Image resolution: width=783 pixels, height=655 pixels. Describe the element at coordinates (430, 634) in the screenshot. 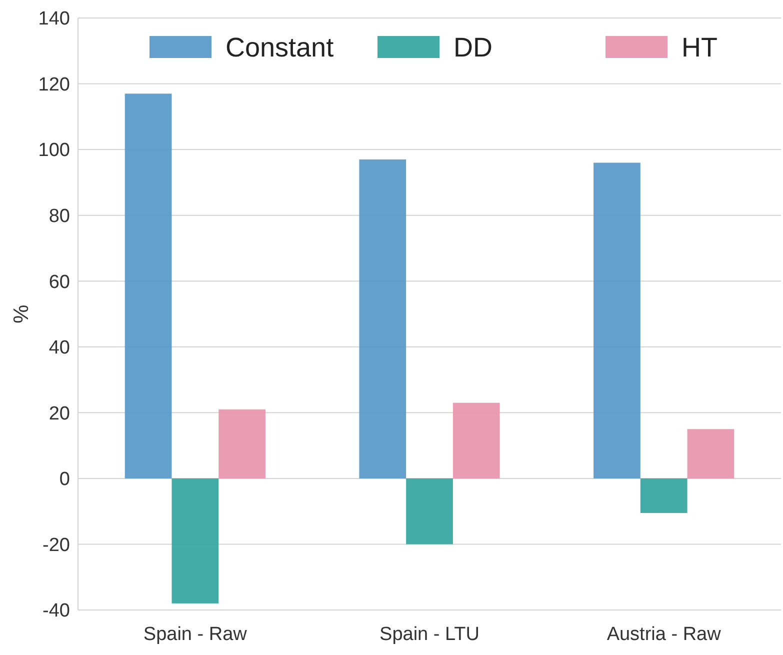

I see `x-tick-label: Spain - LTU` at that location.